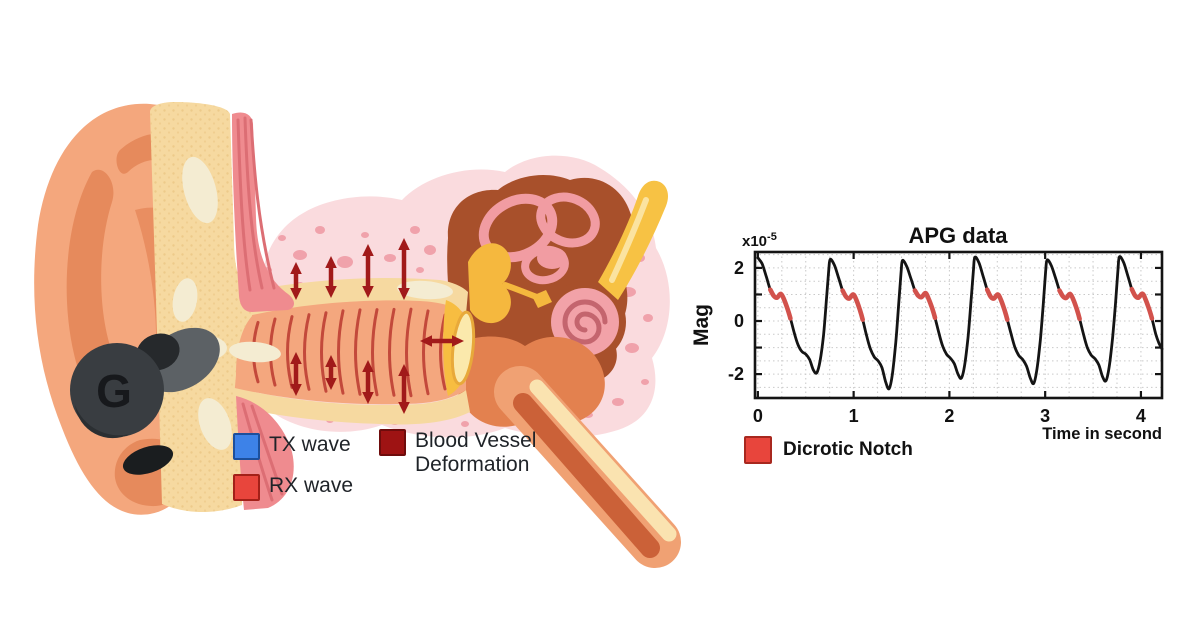 This screenshot has height=628, width=1200. What do you see at coordinates (1141, 416) in the screenshot?
I see `svg-text: 4` at bounding box center [1141, 416].